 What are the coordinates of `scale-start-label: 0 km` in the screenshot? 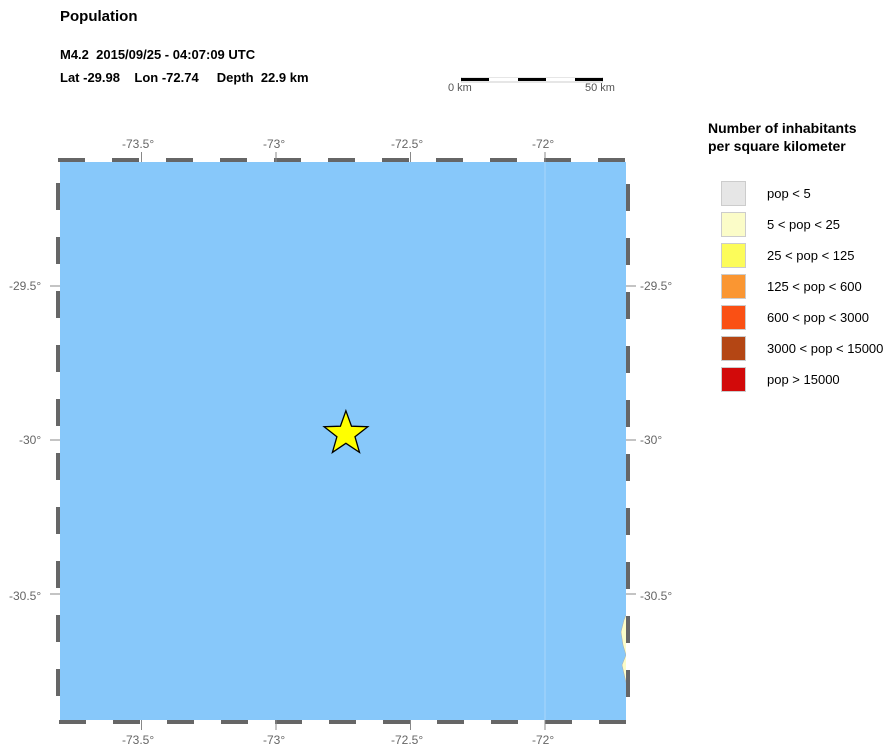 It's located at (460, 88).